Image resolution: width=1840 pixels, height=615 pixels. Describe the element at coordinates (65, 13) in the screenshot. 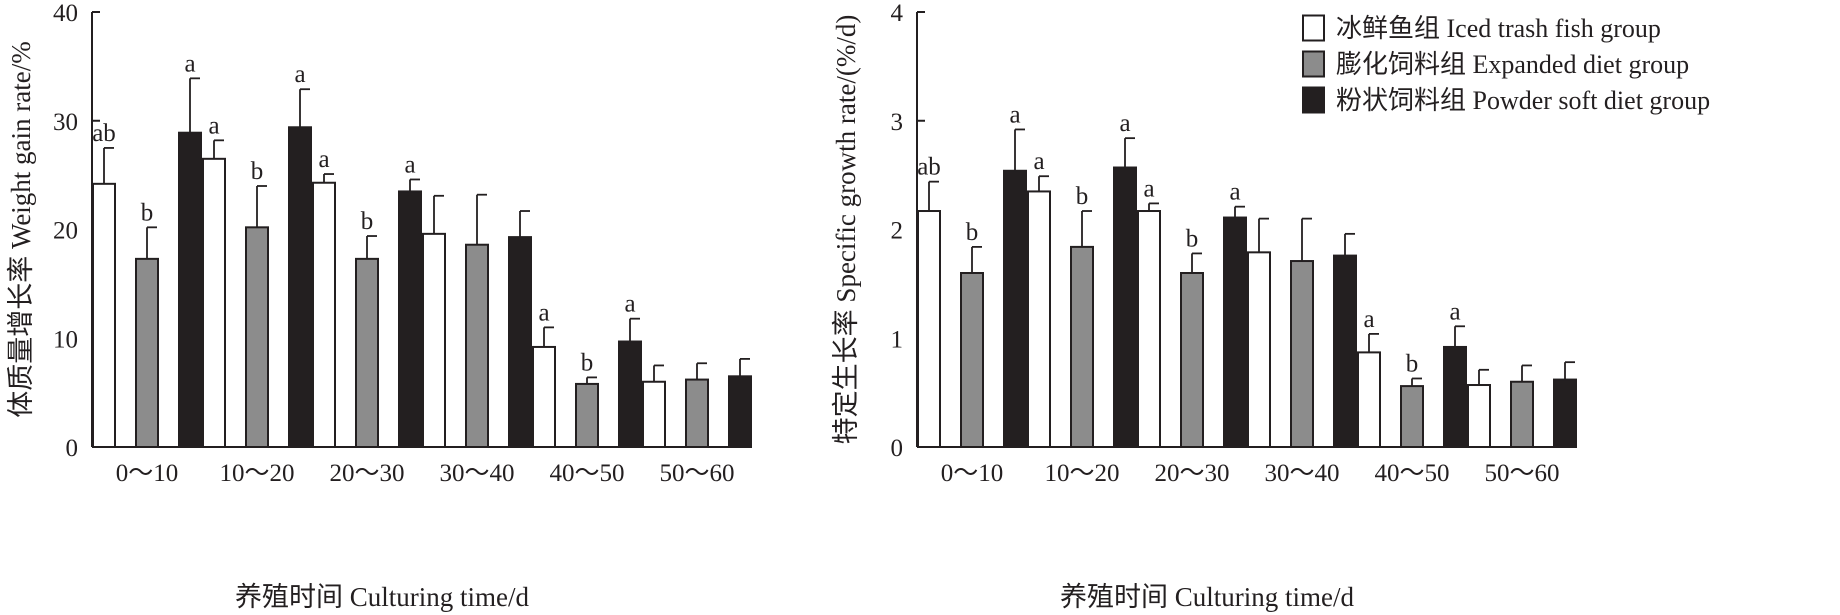

I see `y-tick-label: 40` at that location.